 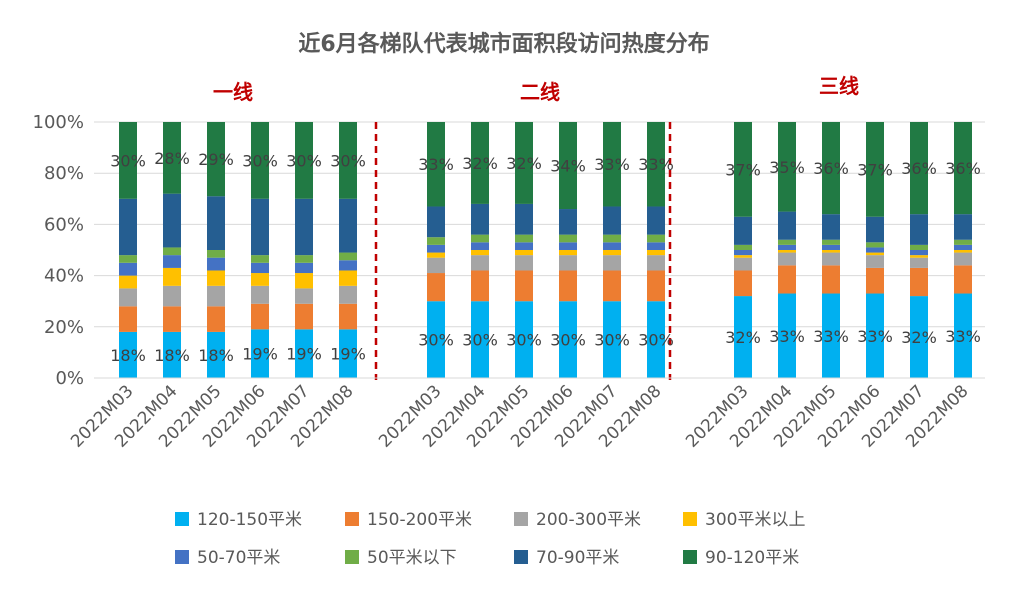 What do you see at coordinates (64, 224) in the screenshot?
I see `y-tick-label: 60%` at bounding box center [64, 224].